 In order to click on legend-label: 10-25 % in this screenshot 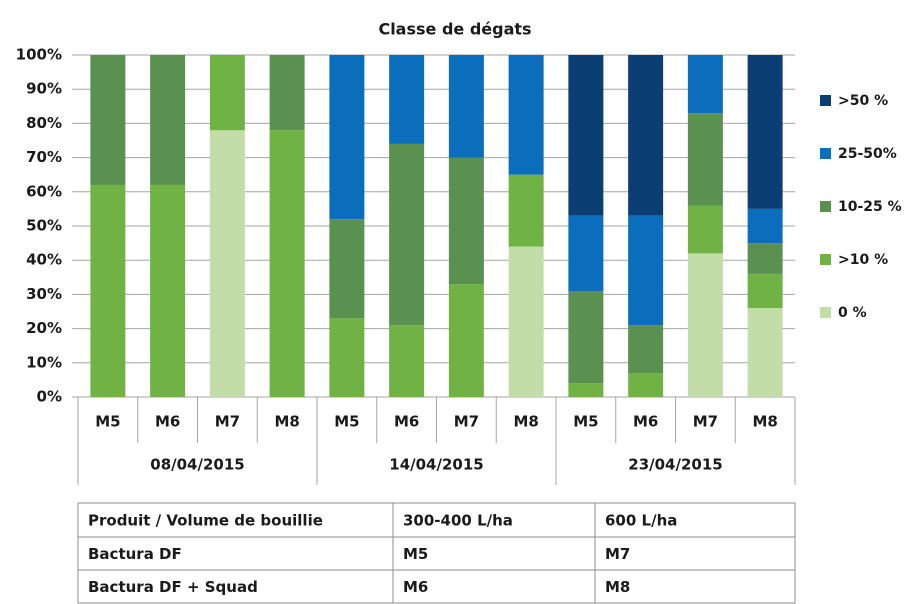, I will do `click(870, 207)`.